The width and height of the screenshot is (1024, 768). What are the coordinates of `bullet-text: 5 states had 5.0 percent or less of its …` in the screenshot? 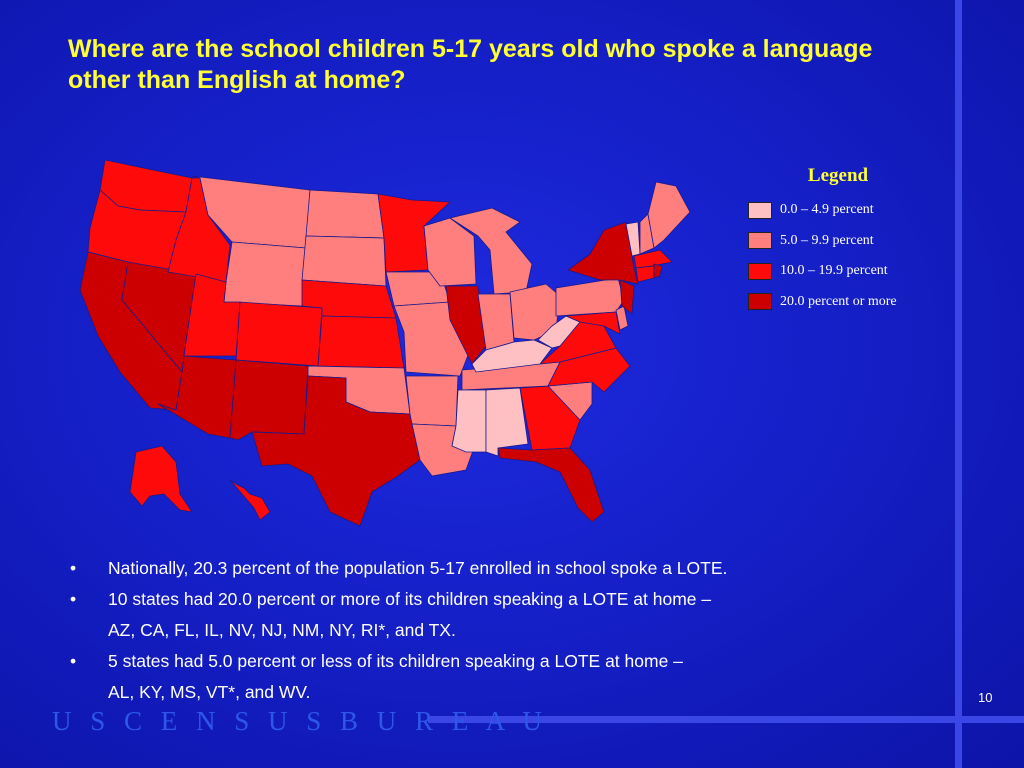 It's located at (395, 661).